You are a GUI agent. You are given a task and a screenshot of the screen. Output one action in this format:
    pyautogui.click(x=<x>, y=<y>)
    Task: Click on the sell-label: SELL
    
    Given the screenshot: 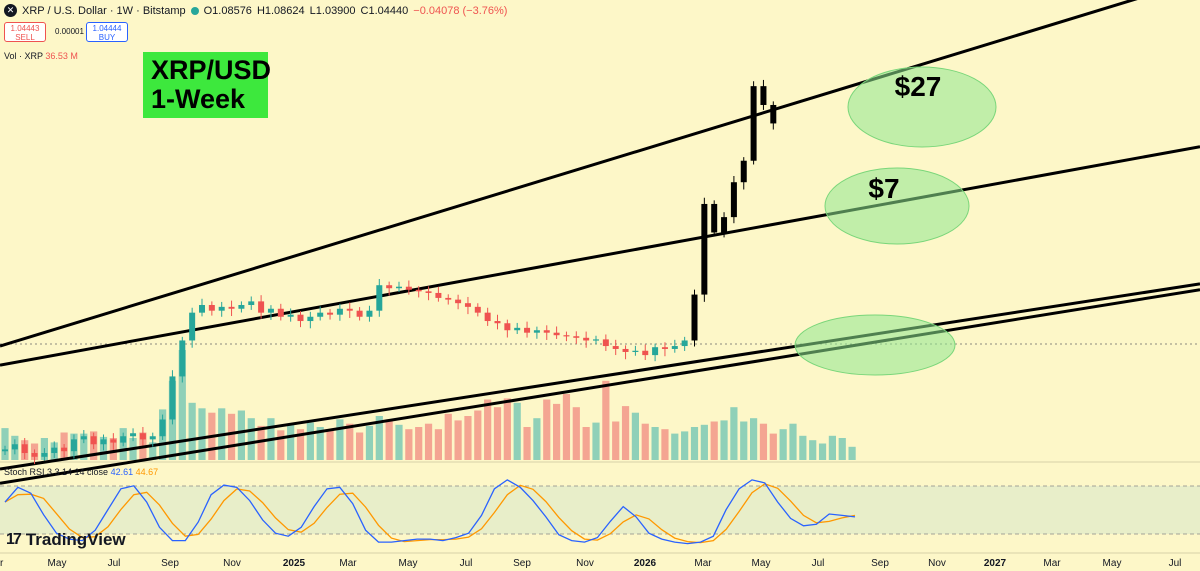 What is the action you would take?
    pyautogui.click(x=25, y=37)
    